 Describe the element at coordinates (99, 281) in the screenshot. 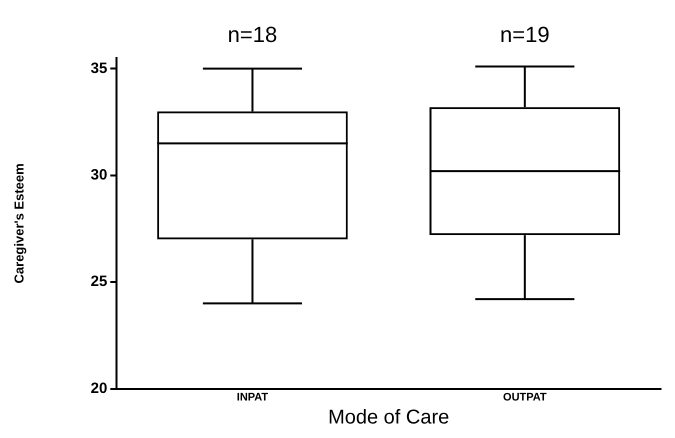

I see `y-tick-label: 25` at that location.